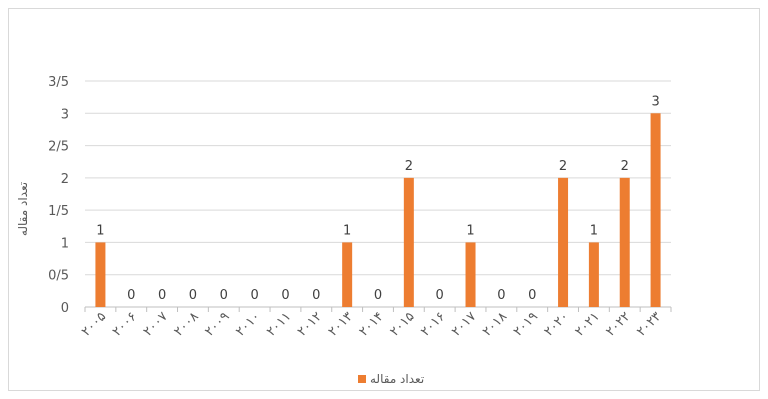 Image resolution: width=768 pixels, height=399 pixels. I want to click on legend: تعداد مقاله, so click(391, 379).